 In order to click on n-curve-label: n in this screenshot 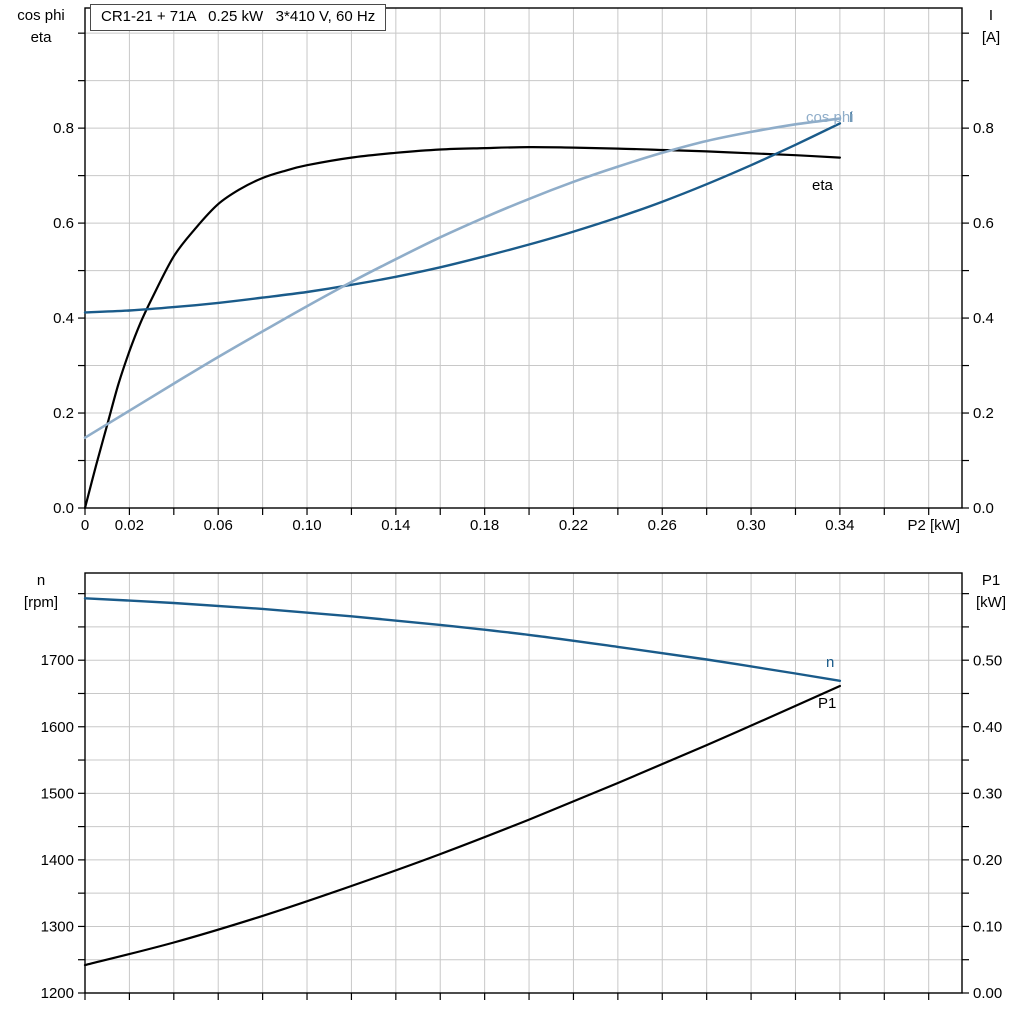, I will do `click(830, 662)`.